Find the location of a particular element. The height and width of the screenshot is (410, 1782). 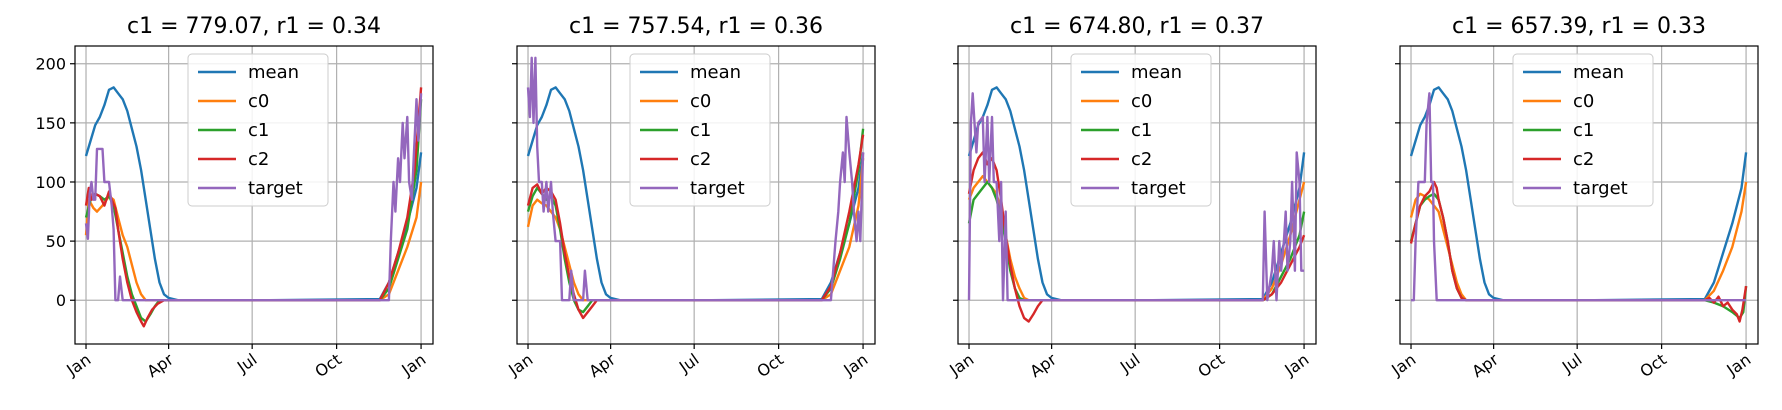

subplot-1-series is located at coordinates (253, 207).